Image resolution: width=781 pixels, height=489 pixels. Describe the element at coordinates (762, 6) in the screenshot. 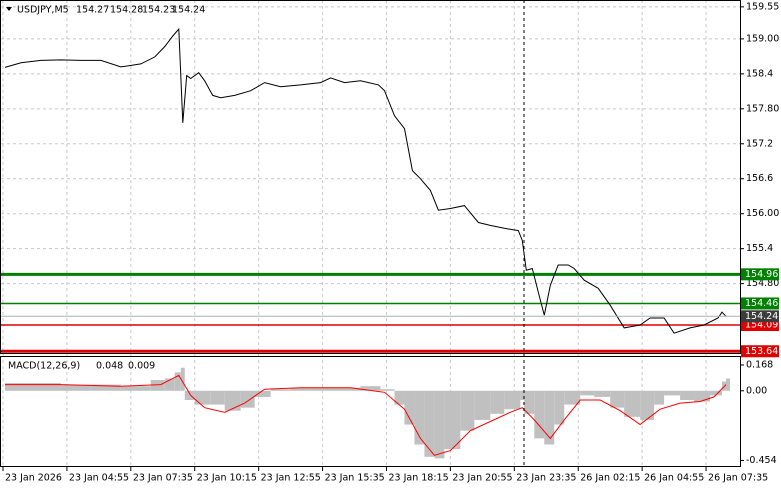

I see `y-tick-label: 159.55` at that location.